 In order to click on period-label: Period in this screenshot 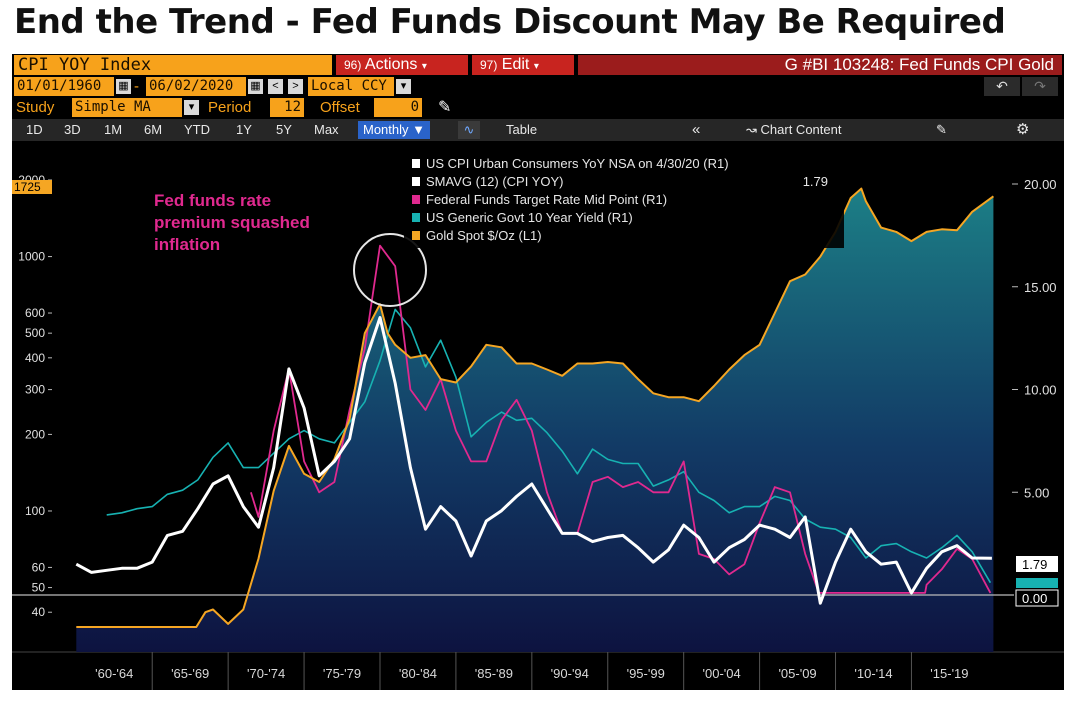, I will do `click(230, 107)`.